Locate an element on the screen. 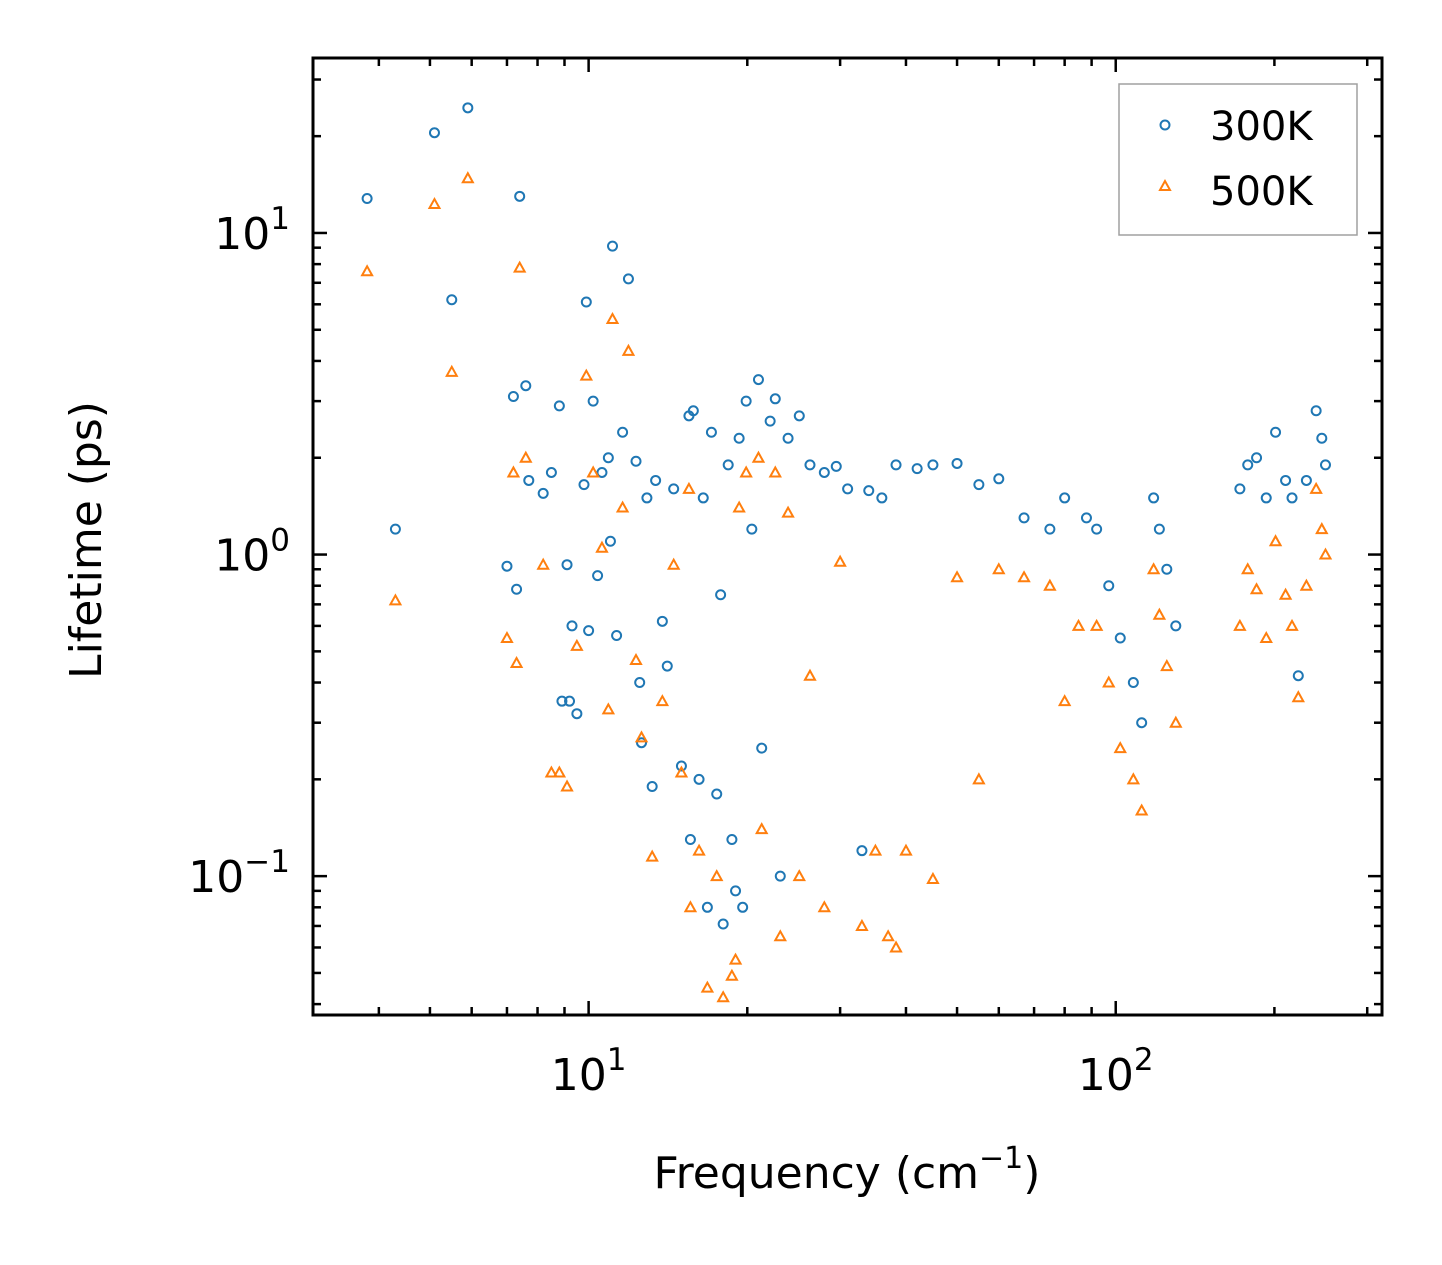  legend-label-500k: 500K is located at coordinates (1262, 192).